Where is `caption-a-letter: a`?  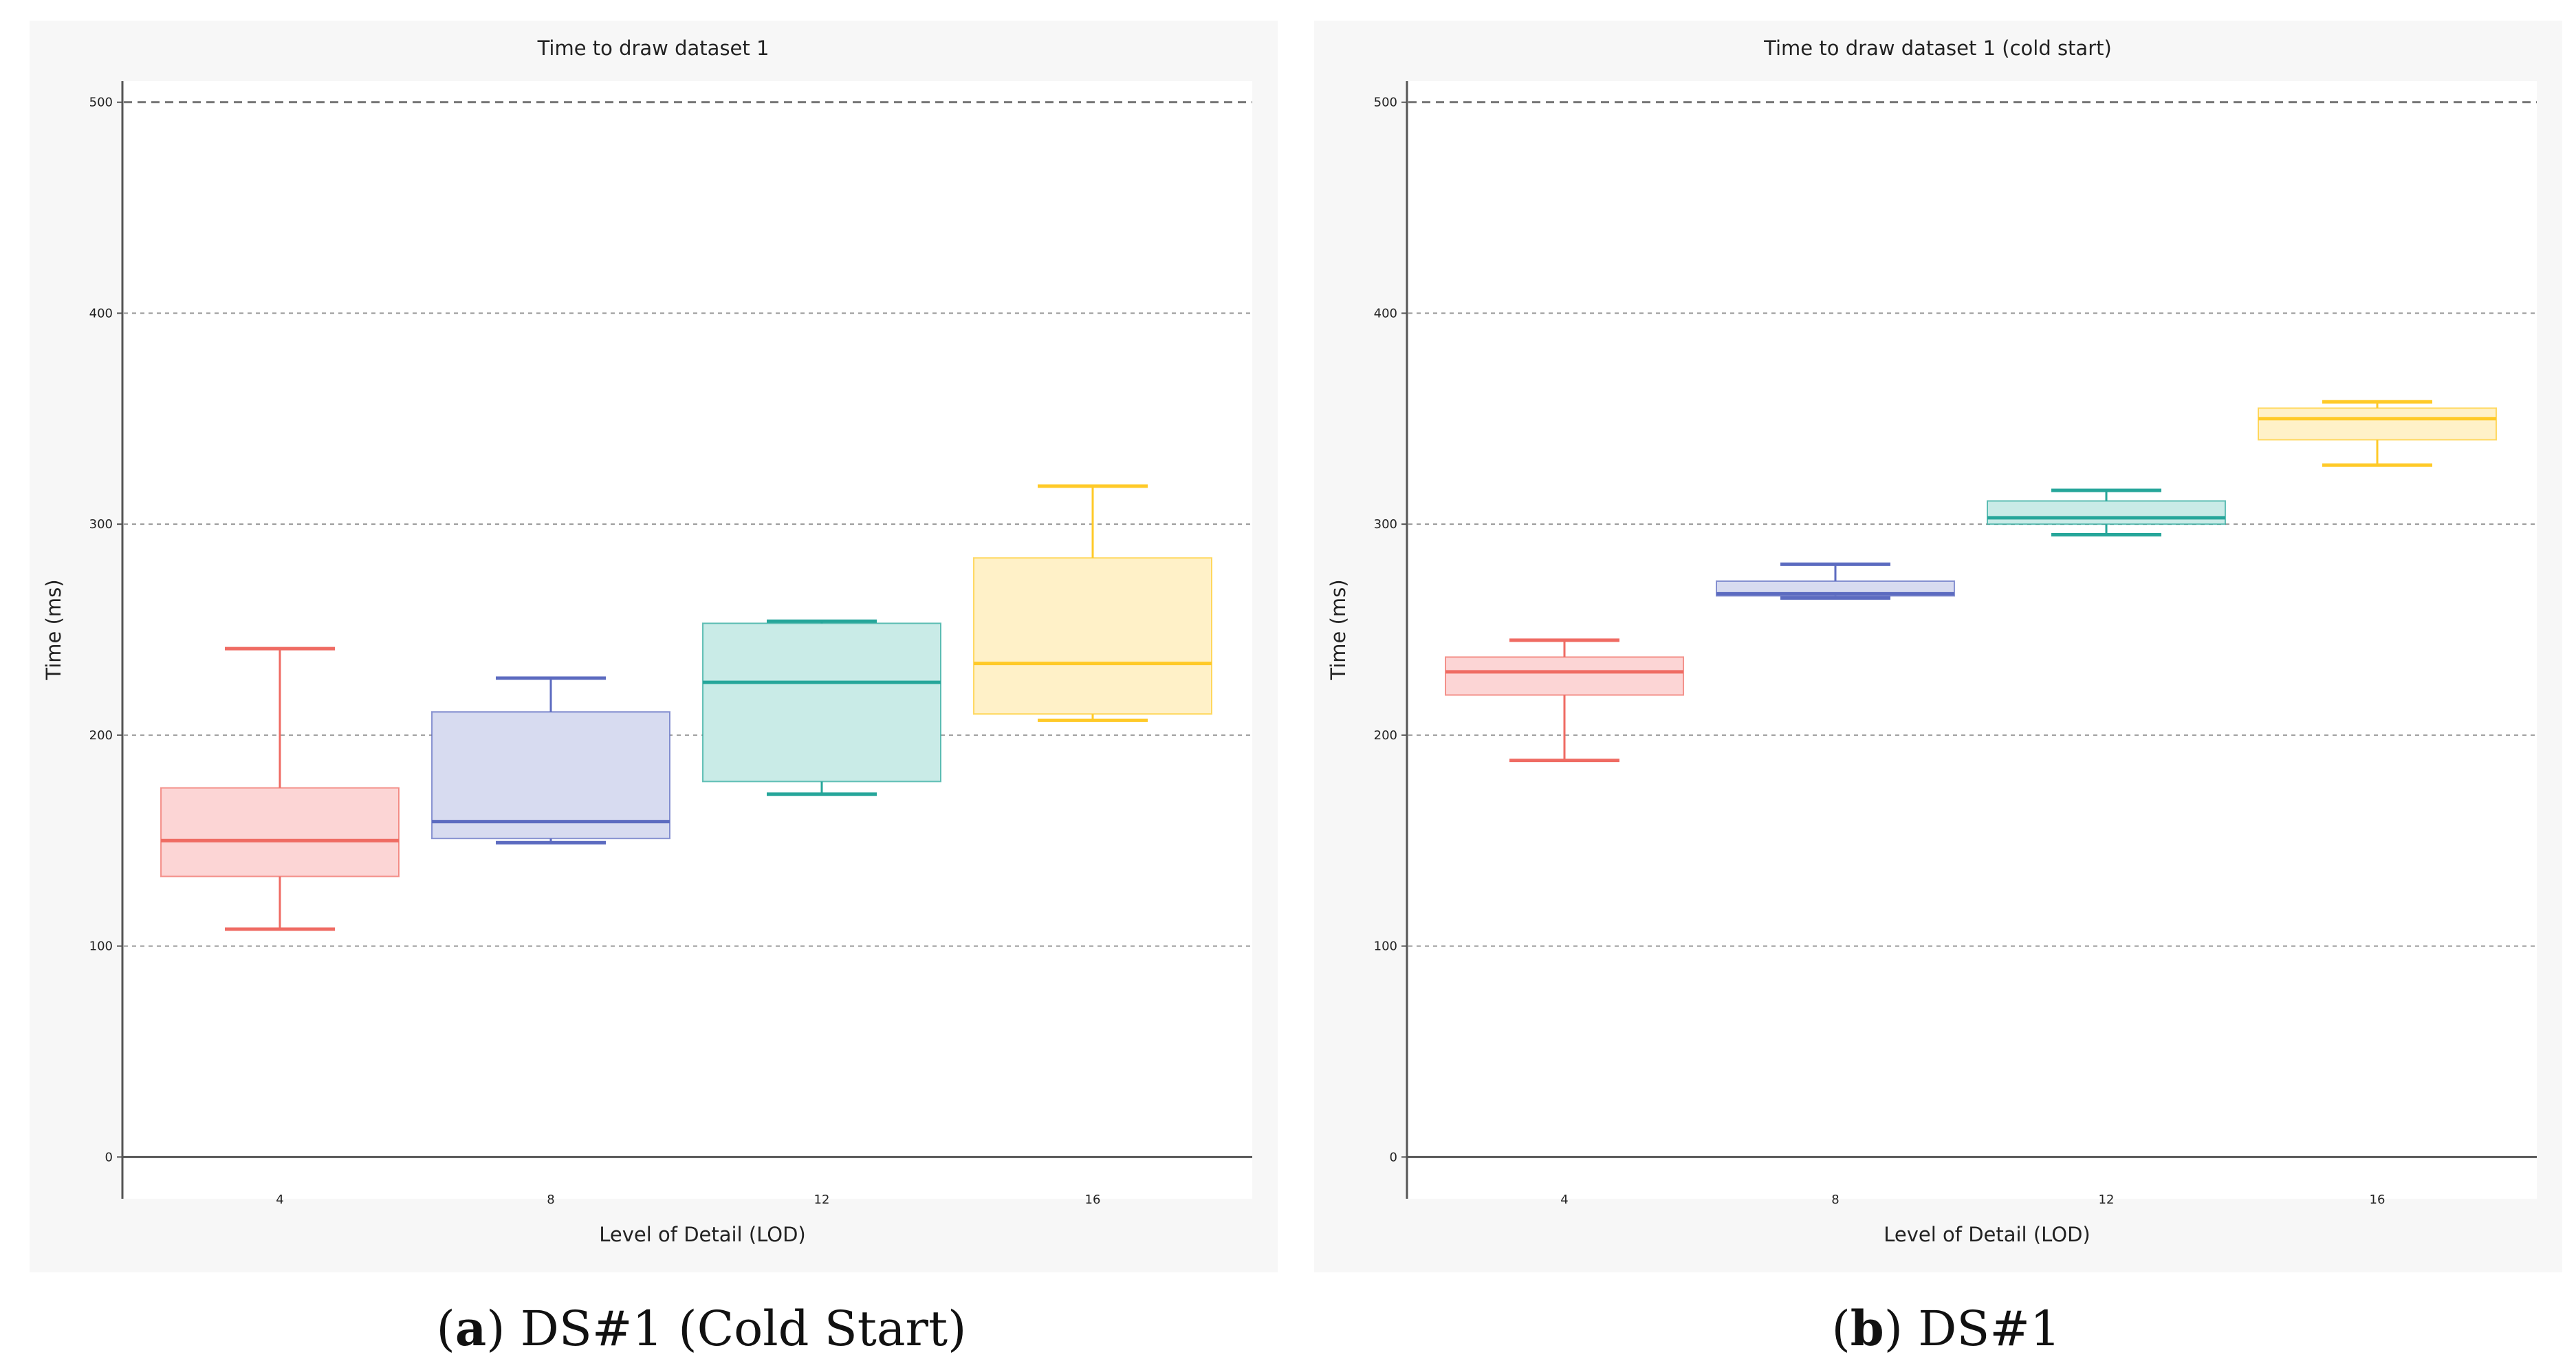
caption-a-letter: a is located at coordinates (471, 1328).